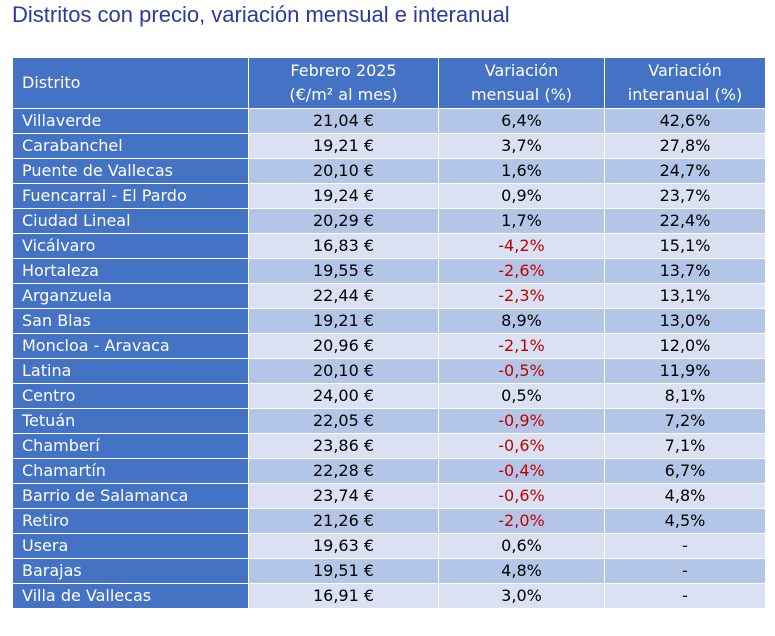  I want to click on price-cell: 16,83 €, so click(343, 246).